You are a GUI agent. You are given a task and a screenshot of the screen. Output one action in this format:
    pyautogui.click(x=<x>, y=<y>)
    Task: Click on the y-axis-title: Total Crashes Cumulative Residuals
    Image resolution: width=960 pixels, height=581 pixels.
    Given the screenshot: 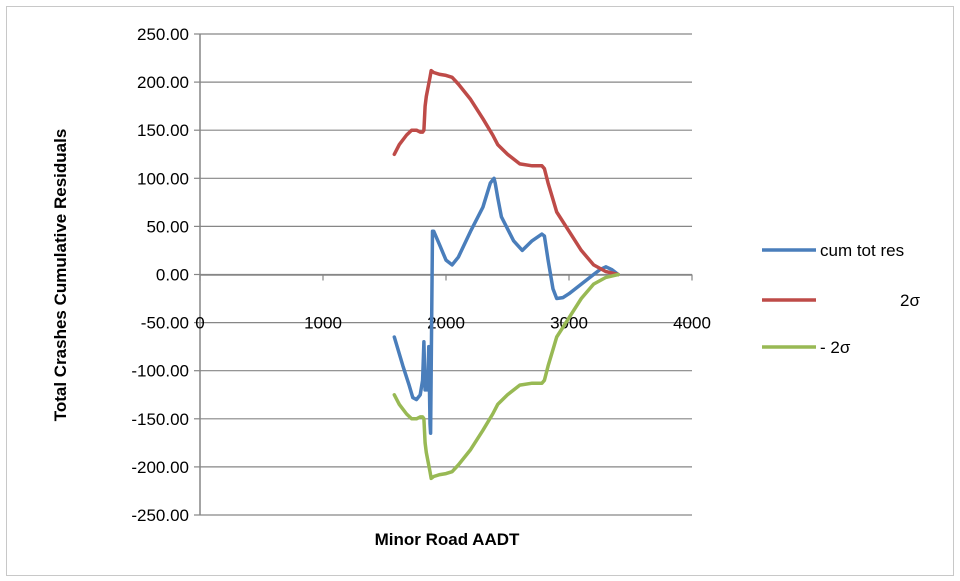 What is the action you would take?
    pyautogui.click(x=60, y=275)
    